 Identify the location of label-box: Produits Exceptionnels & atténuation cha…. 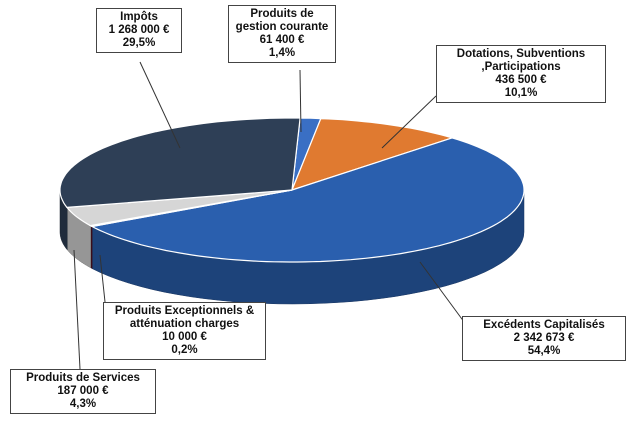
(184, 331).